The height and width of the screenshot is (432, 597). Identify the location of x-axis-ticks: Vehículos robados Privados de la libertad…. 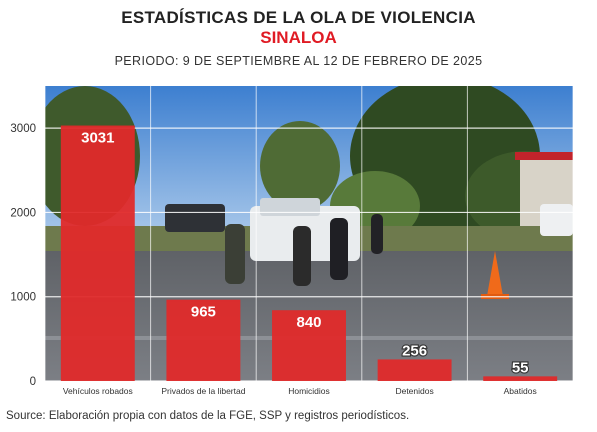
(300, 391).